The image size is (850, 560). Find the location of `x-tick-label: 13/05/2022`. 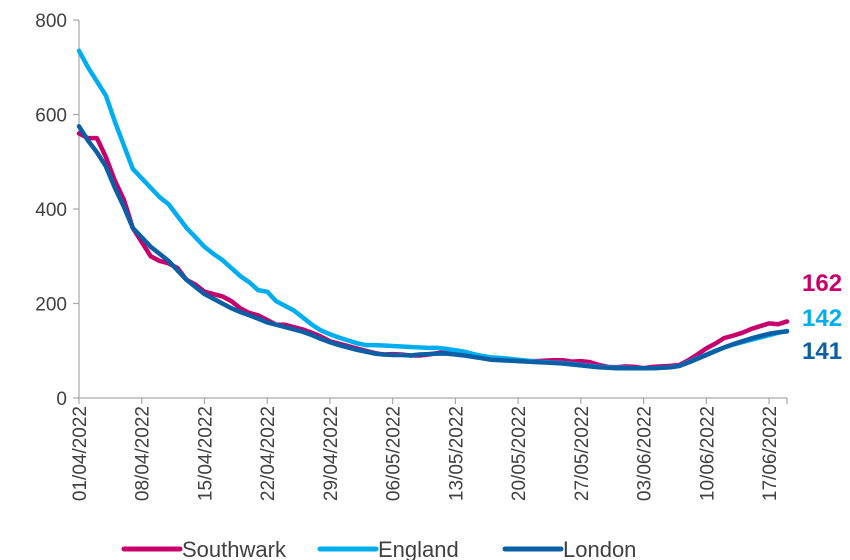

x-tick-label: 13/05/2022 is located at coordinates (456, 453).